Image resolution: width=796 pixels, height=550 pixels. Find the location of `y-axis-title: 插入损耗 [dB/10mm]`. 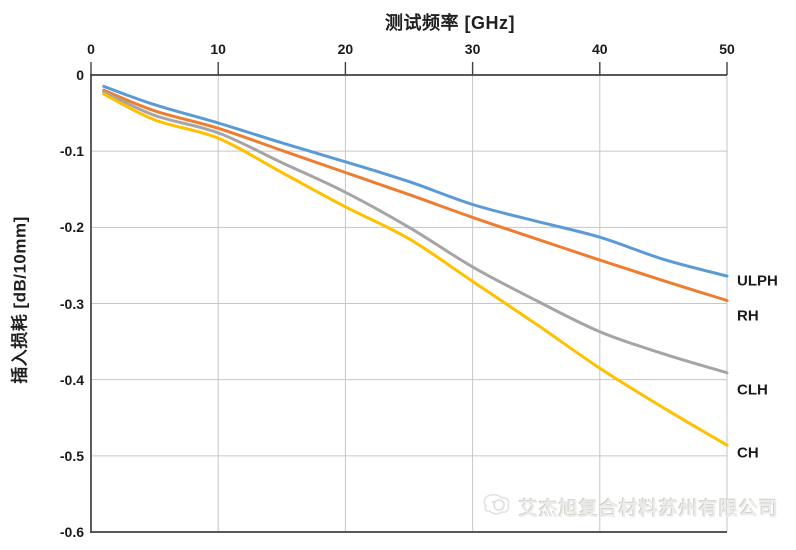

y-axis-title: 插入损耗 [dB/10mm] is located at coordinates (20, 300).